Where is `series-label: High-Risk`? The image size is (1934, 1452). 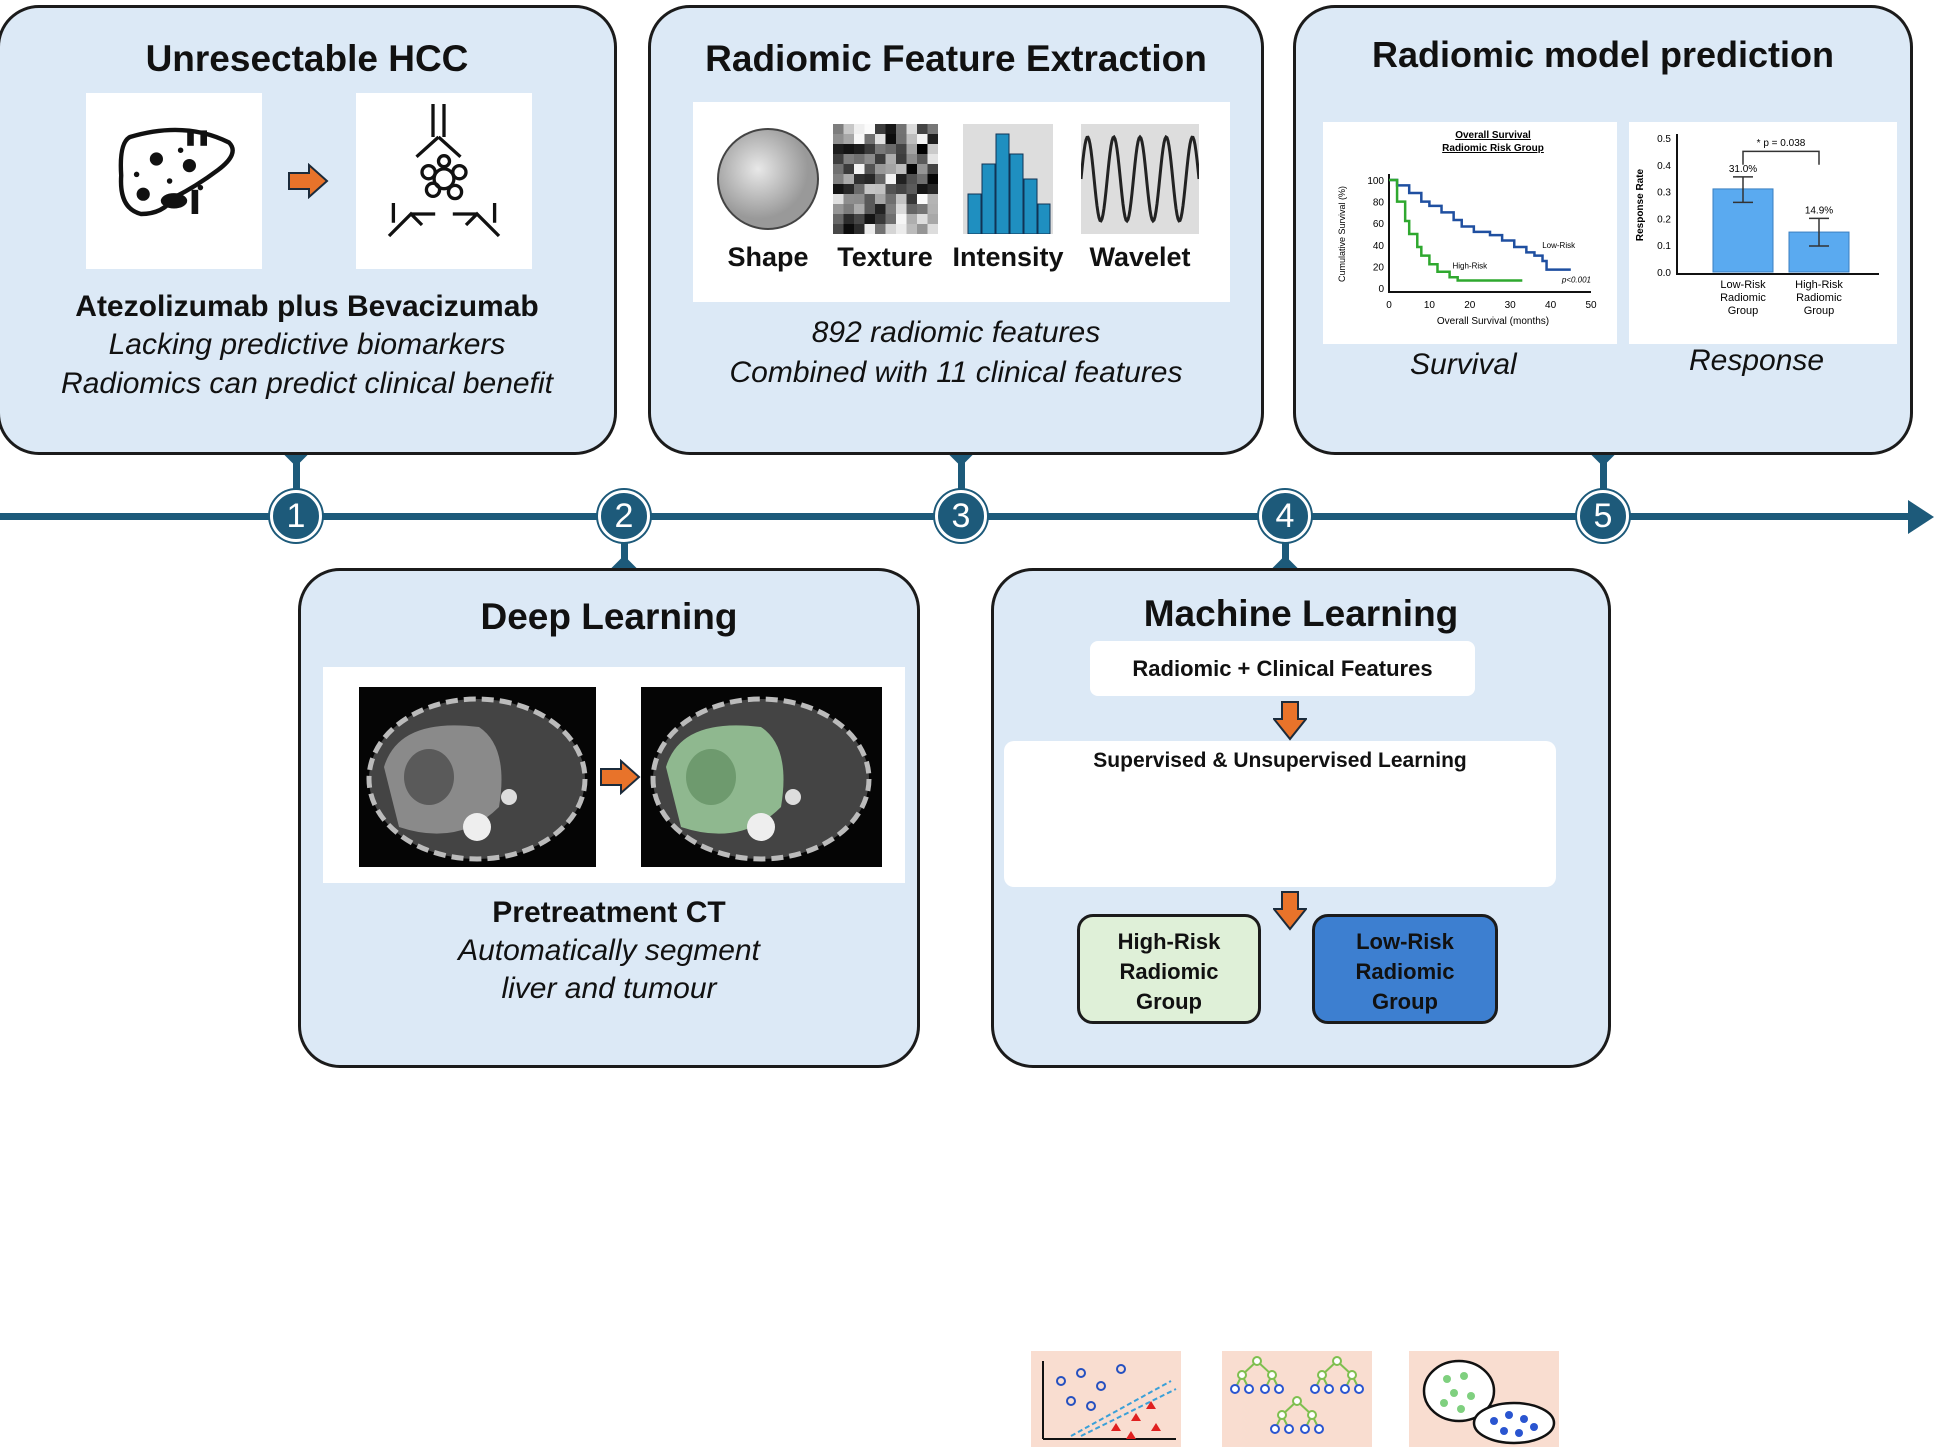 series-label: High-Risk is located at coordinates (1470, 266).